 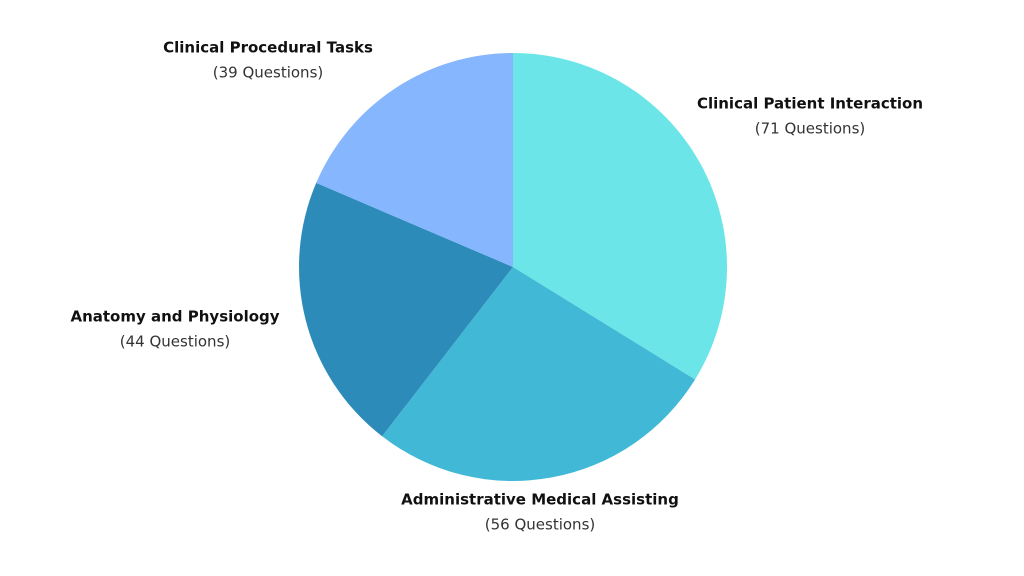 I want to click on slice-label: Clinical Patient Interaction, so click(x=810, y=104).